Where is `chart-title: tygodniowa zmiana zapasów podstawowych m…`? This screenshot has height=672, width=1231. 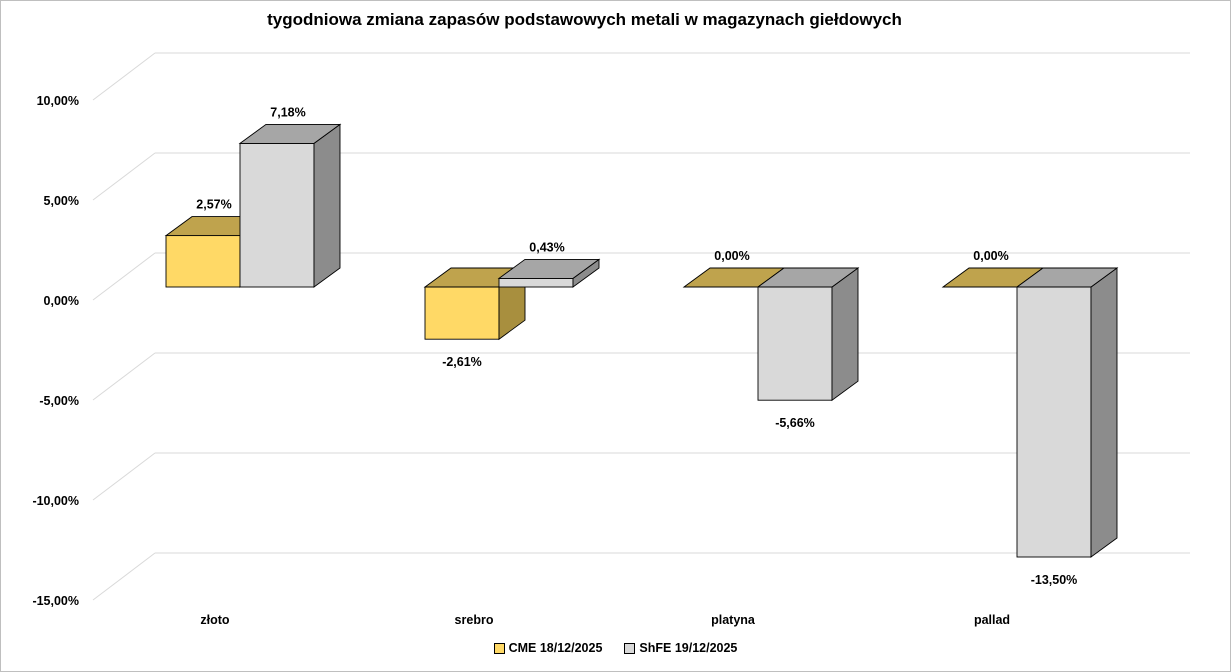 chart-title: tygodniowa zmiana zapasów podstawowych m… is located at coordinates (584, 19).